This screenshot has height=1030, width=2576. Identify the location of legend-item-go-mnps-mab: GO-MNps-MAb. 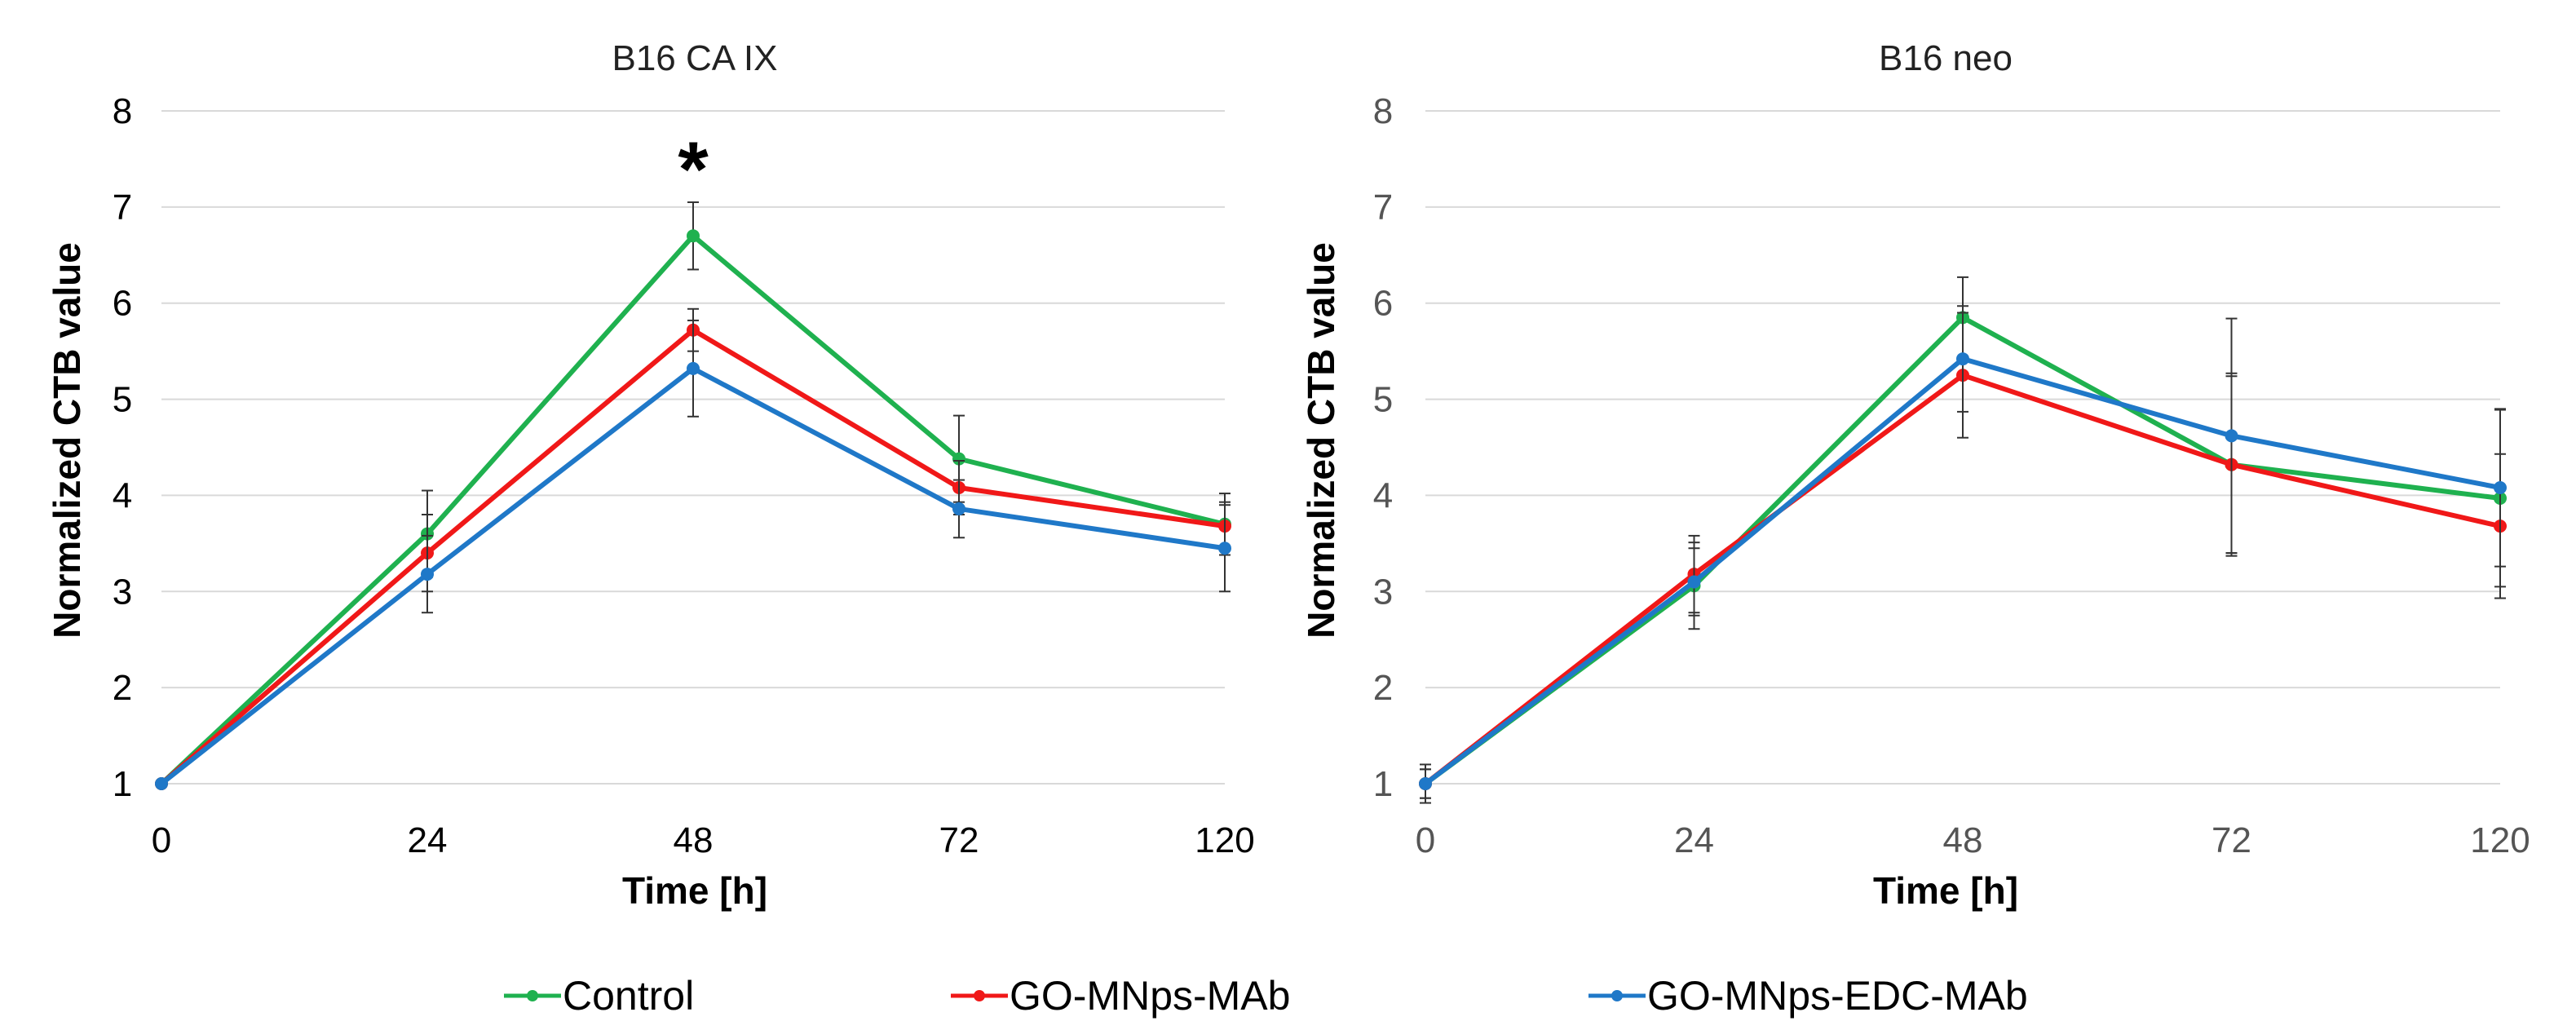
(1120, 996).